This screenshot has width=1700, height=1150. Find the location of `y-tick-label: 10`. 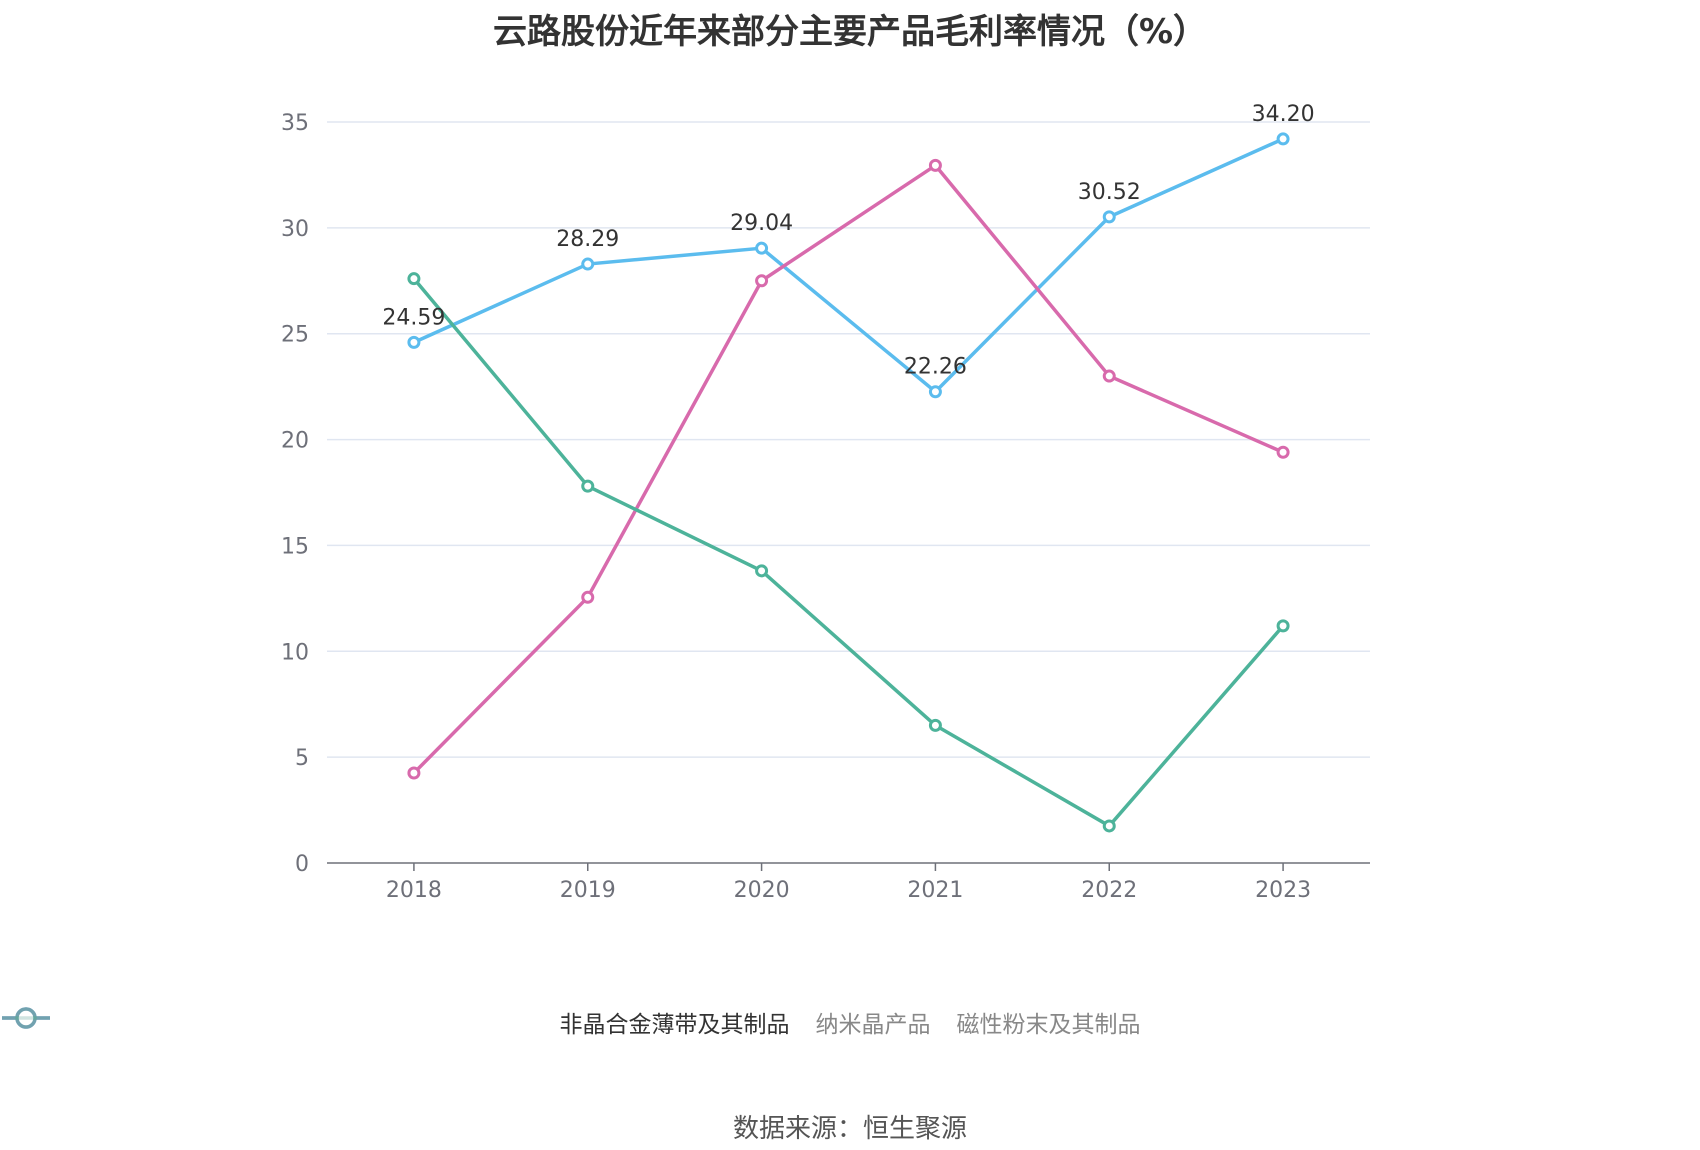

y-tick-label: 10 is located at coordinates (295, 652).